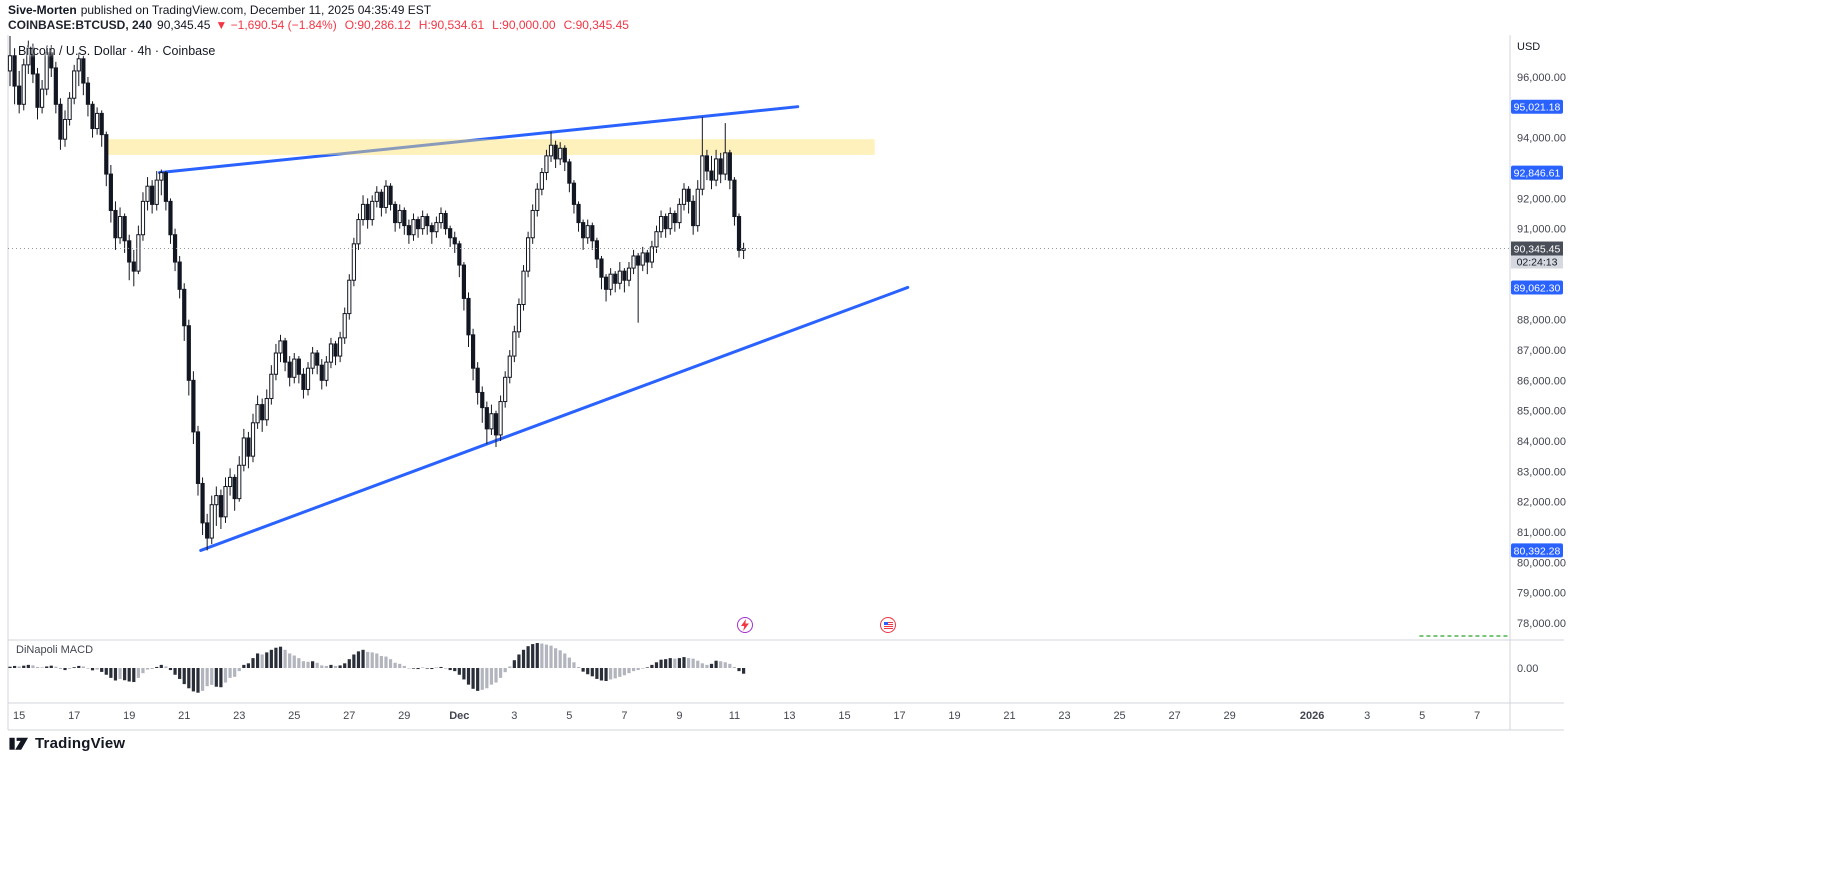 The width and height of the screenshot is (1829, 886). What do you see at coordinates (459, 716) in the screenshot?
I see `svg-text: Dec` at bounding box center [459, 716].